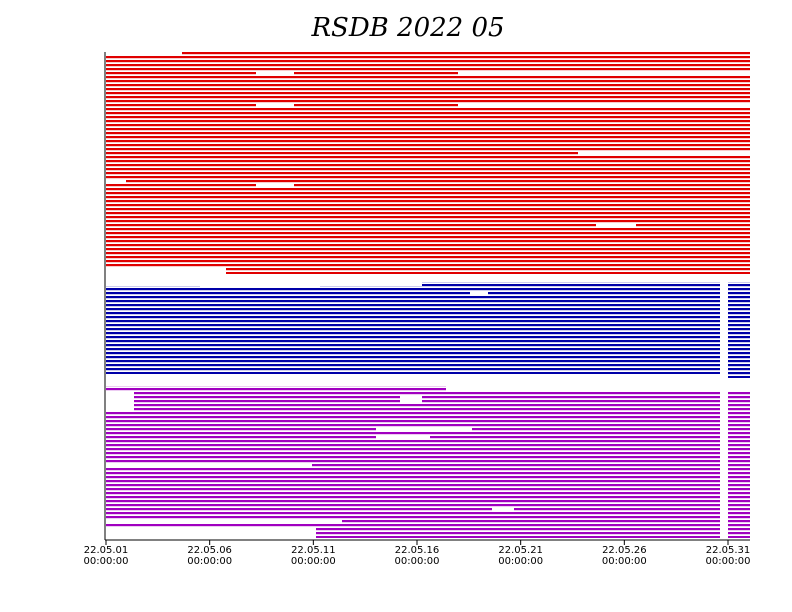  I want to click on x-tick-label: 22.05.16, so click(417, 550).